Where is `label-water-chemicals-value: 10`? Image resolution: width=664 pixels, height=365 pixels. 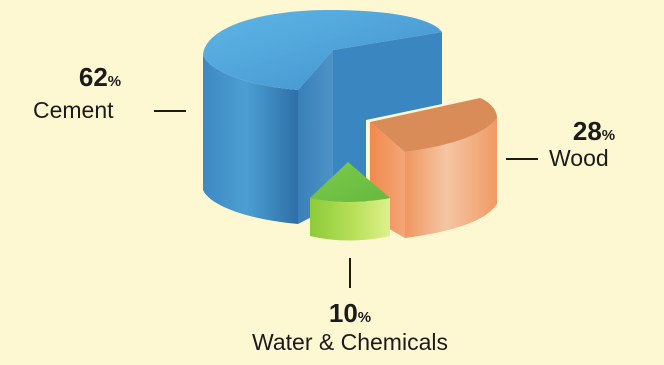
label-water-chemicals-value: 10 is located at coordinates (343, 313).